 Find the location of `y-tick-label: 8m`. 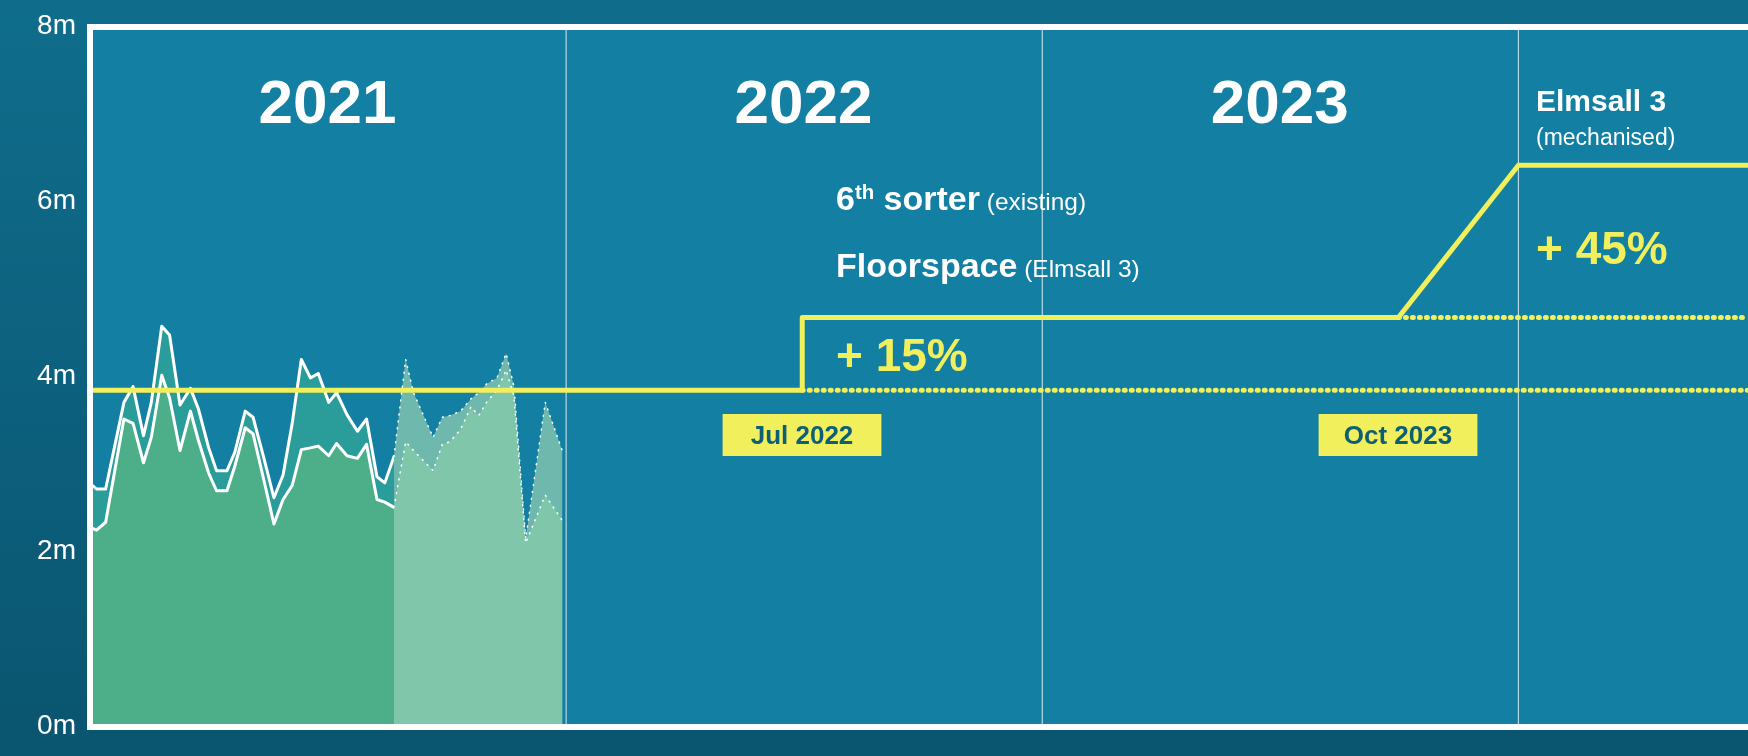

y-tick-label: 8m is located at coordinates (56, 25).